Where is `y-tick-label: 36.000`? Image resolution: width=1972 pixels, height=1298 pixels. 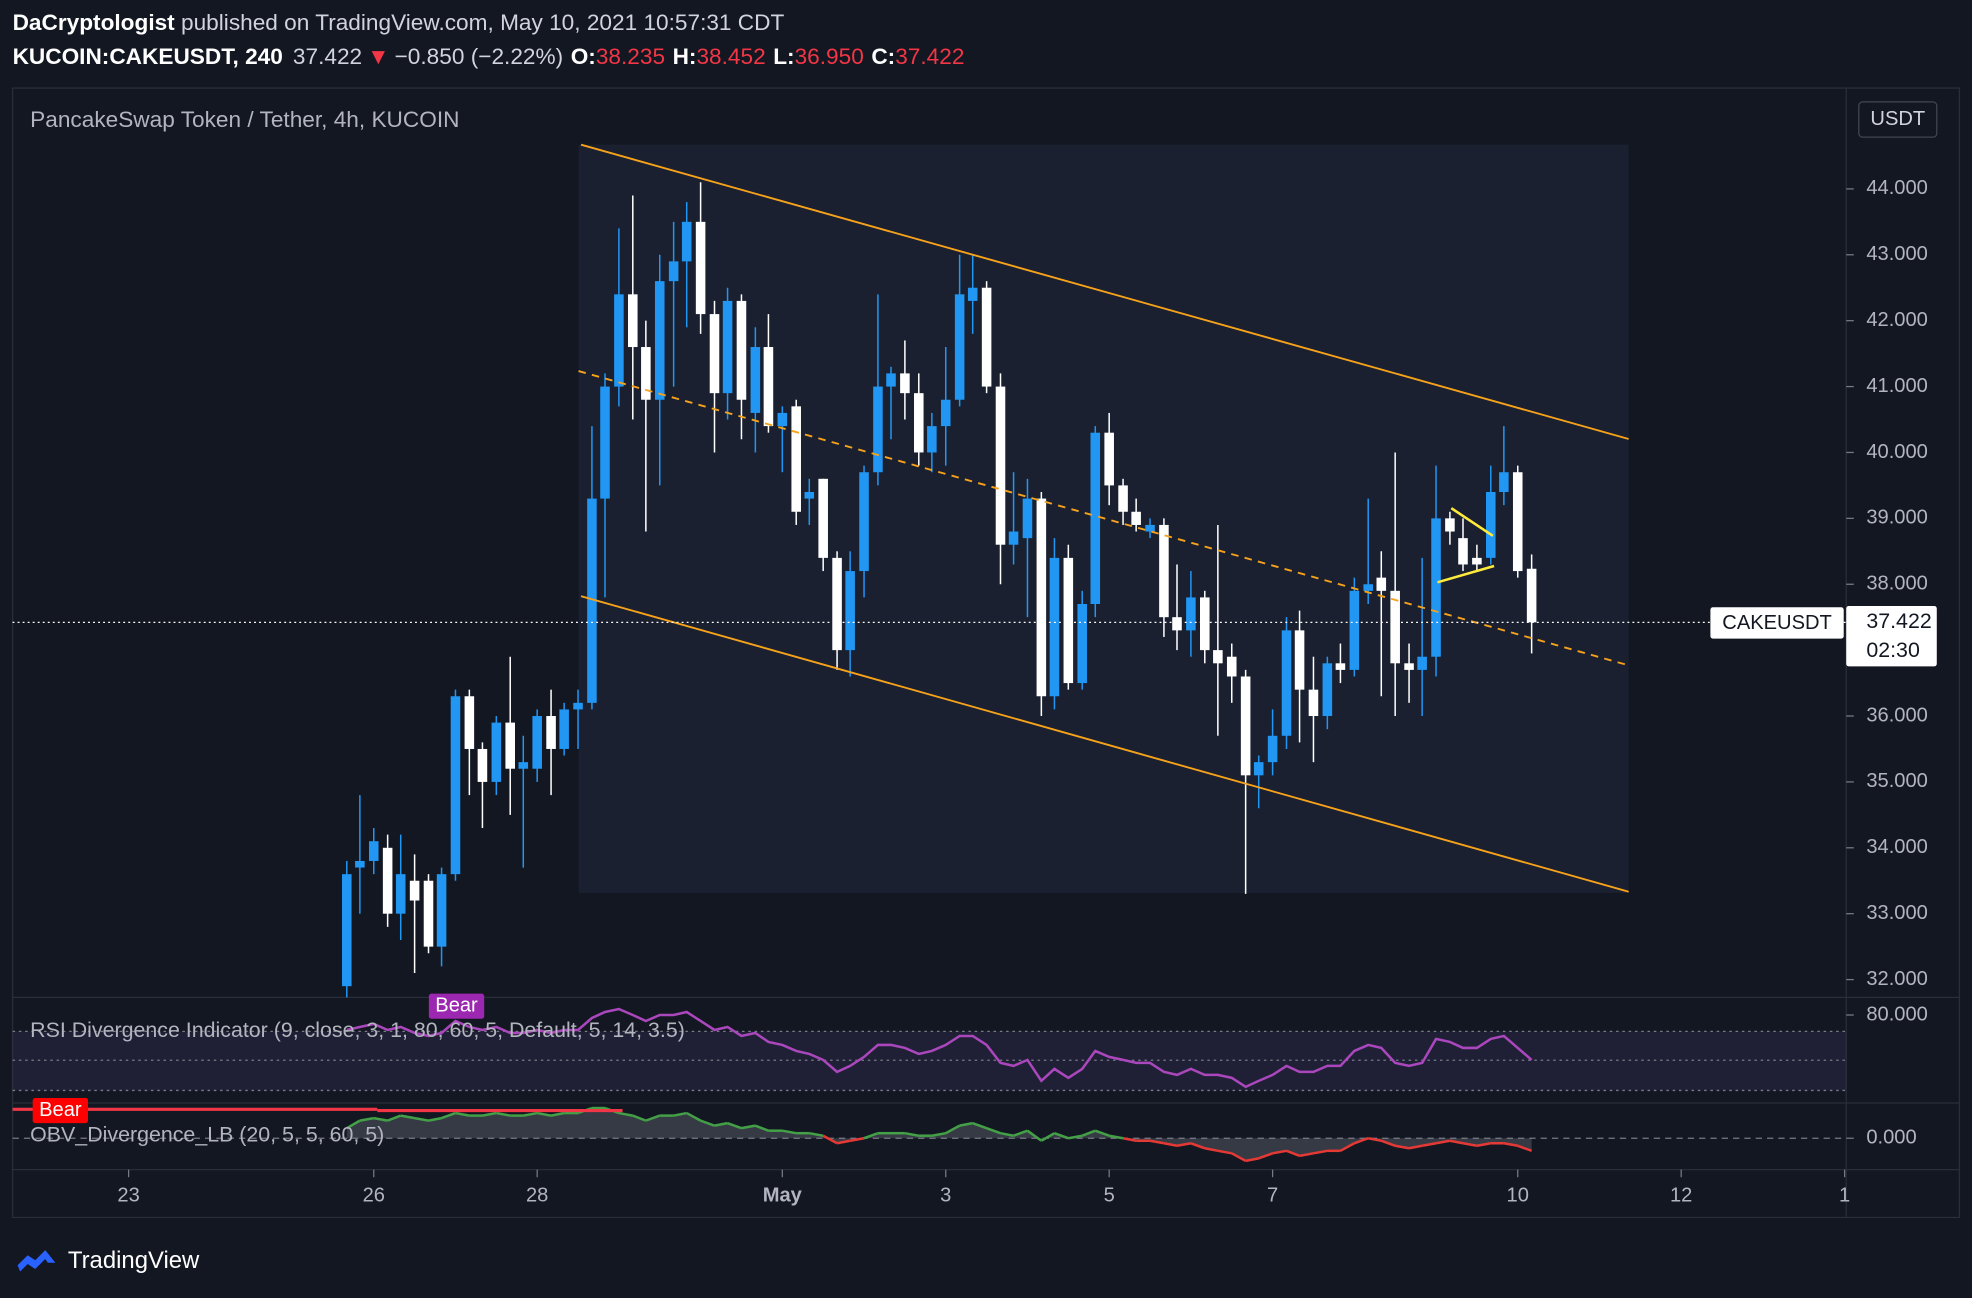 y-tick-label: 36.000 is located at coordinates (1897, 715).